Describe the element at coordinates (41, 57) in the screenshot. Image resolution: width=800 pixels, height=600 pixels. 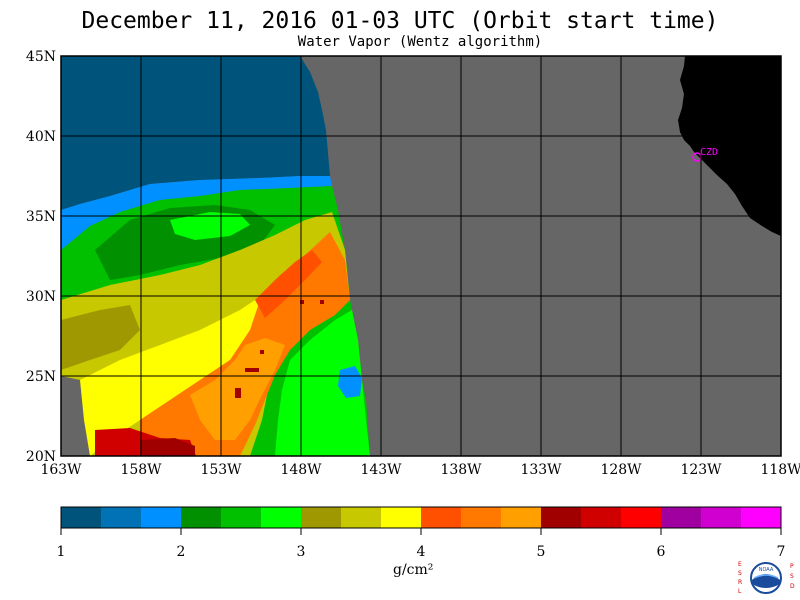
I see `latitude-label: 45N` at that location.